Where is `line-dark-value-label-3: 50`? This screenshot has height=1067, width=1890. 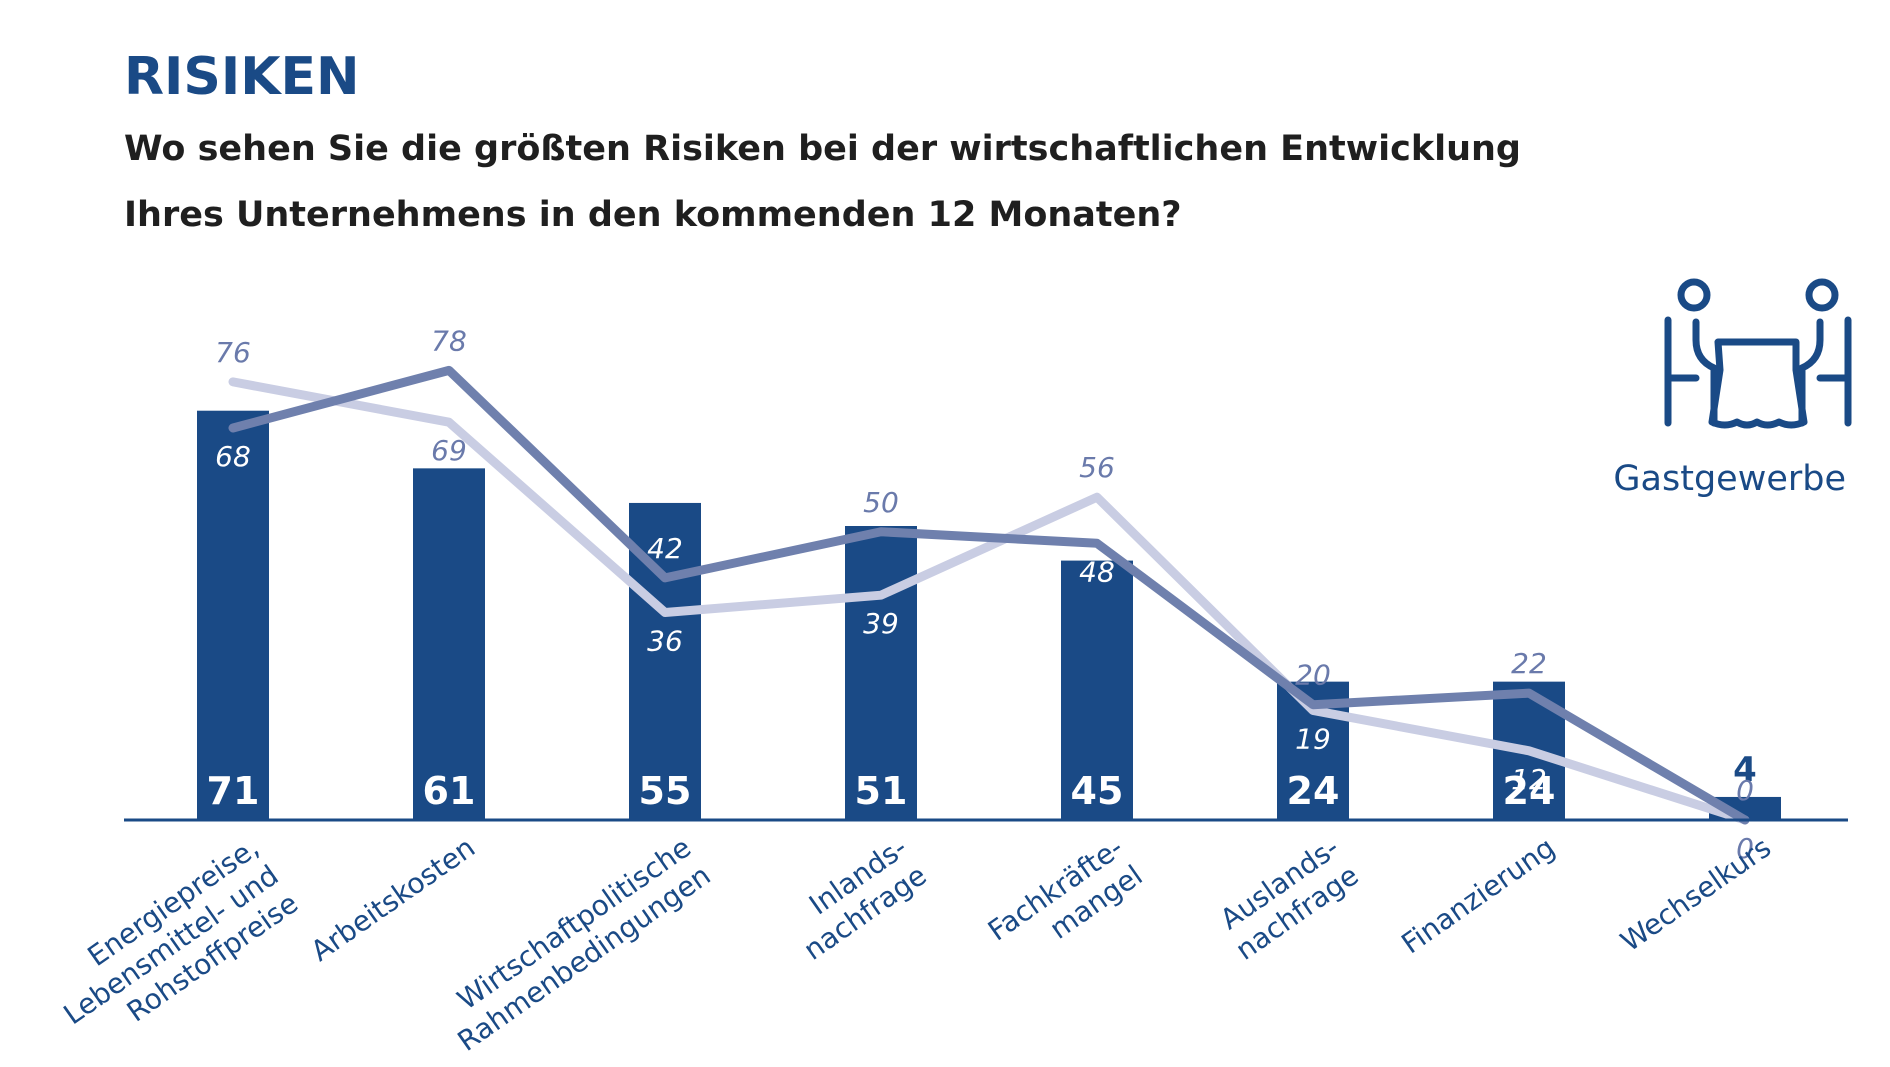 line-dark-value-label-3: 50 is located at coordinates (881, 502).